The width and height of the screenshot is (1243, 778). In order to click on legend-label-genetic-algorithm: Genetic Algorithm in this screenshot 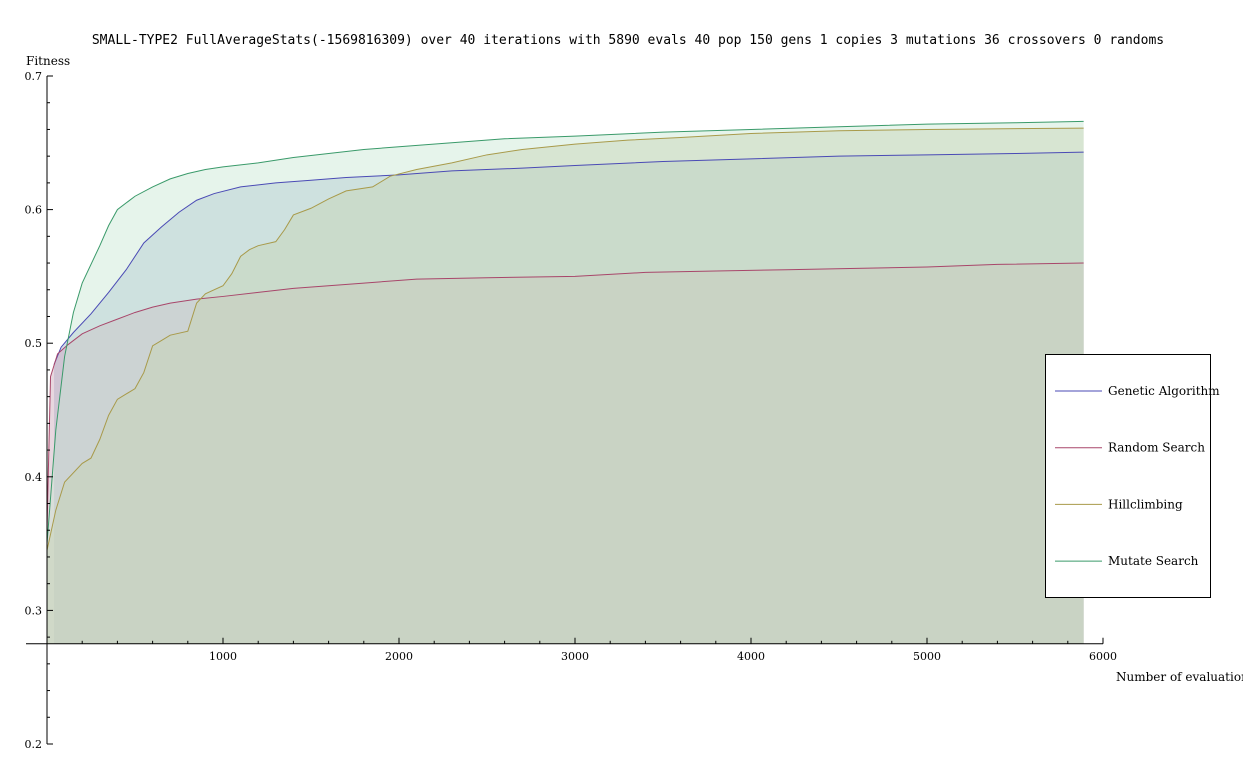, I will do `click(1164, 391)`.